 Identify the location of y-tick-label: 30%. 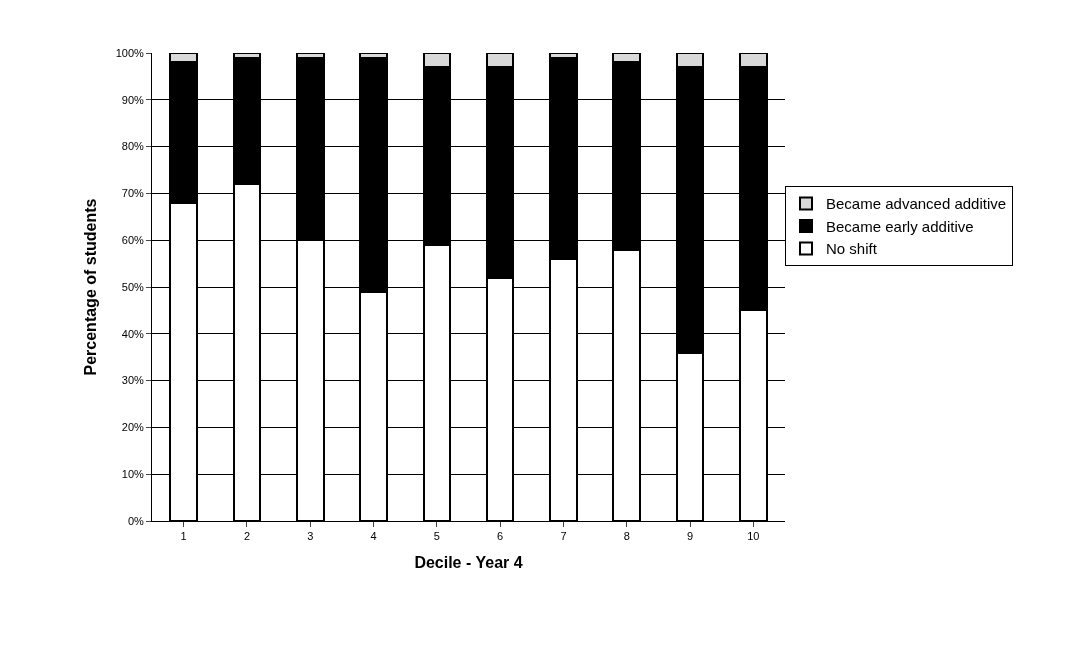
(132, 380).